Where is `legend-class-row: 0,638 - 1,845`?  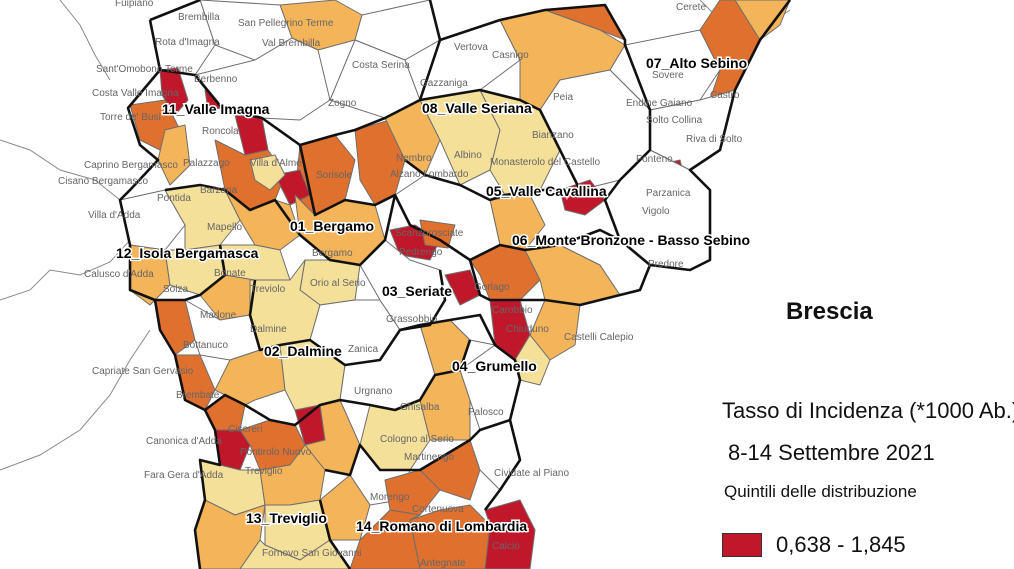 legend-class-row: 0,638 - 1,845 is located at coordinates (814, 545).